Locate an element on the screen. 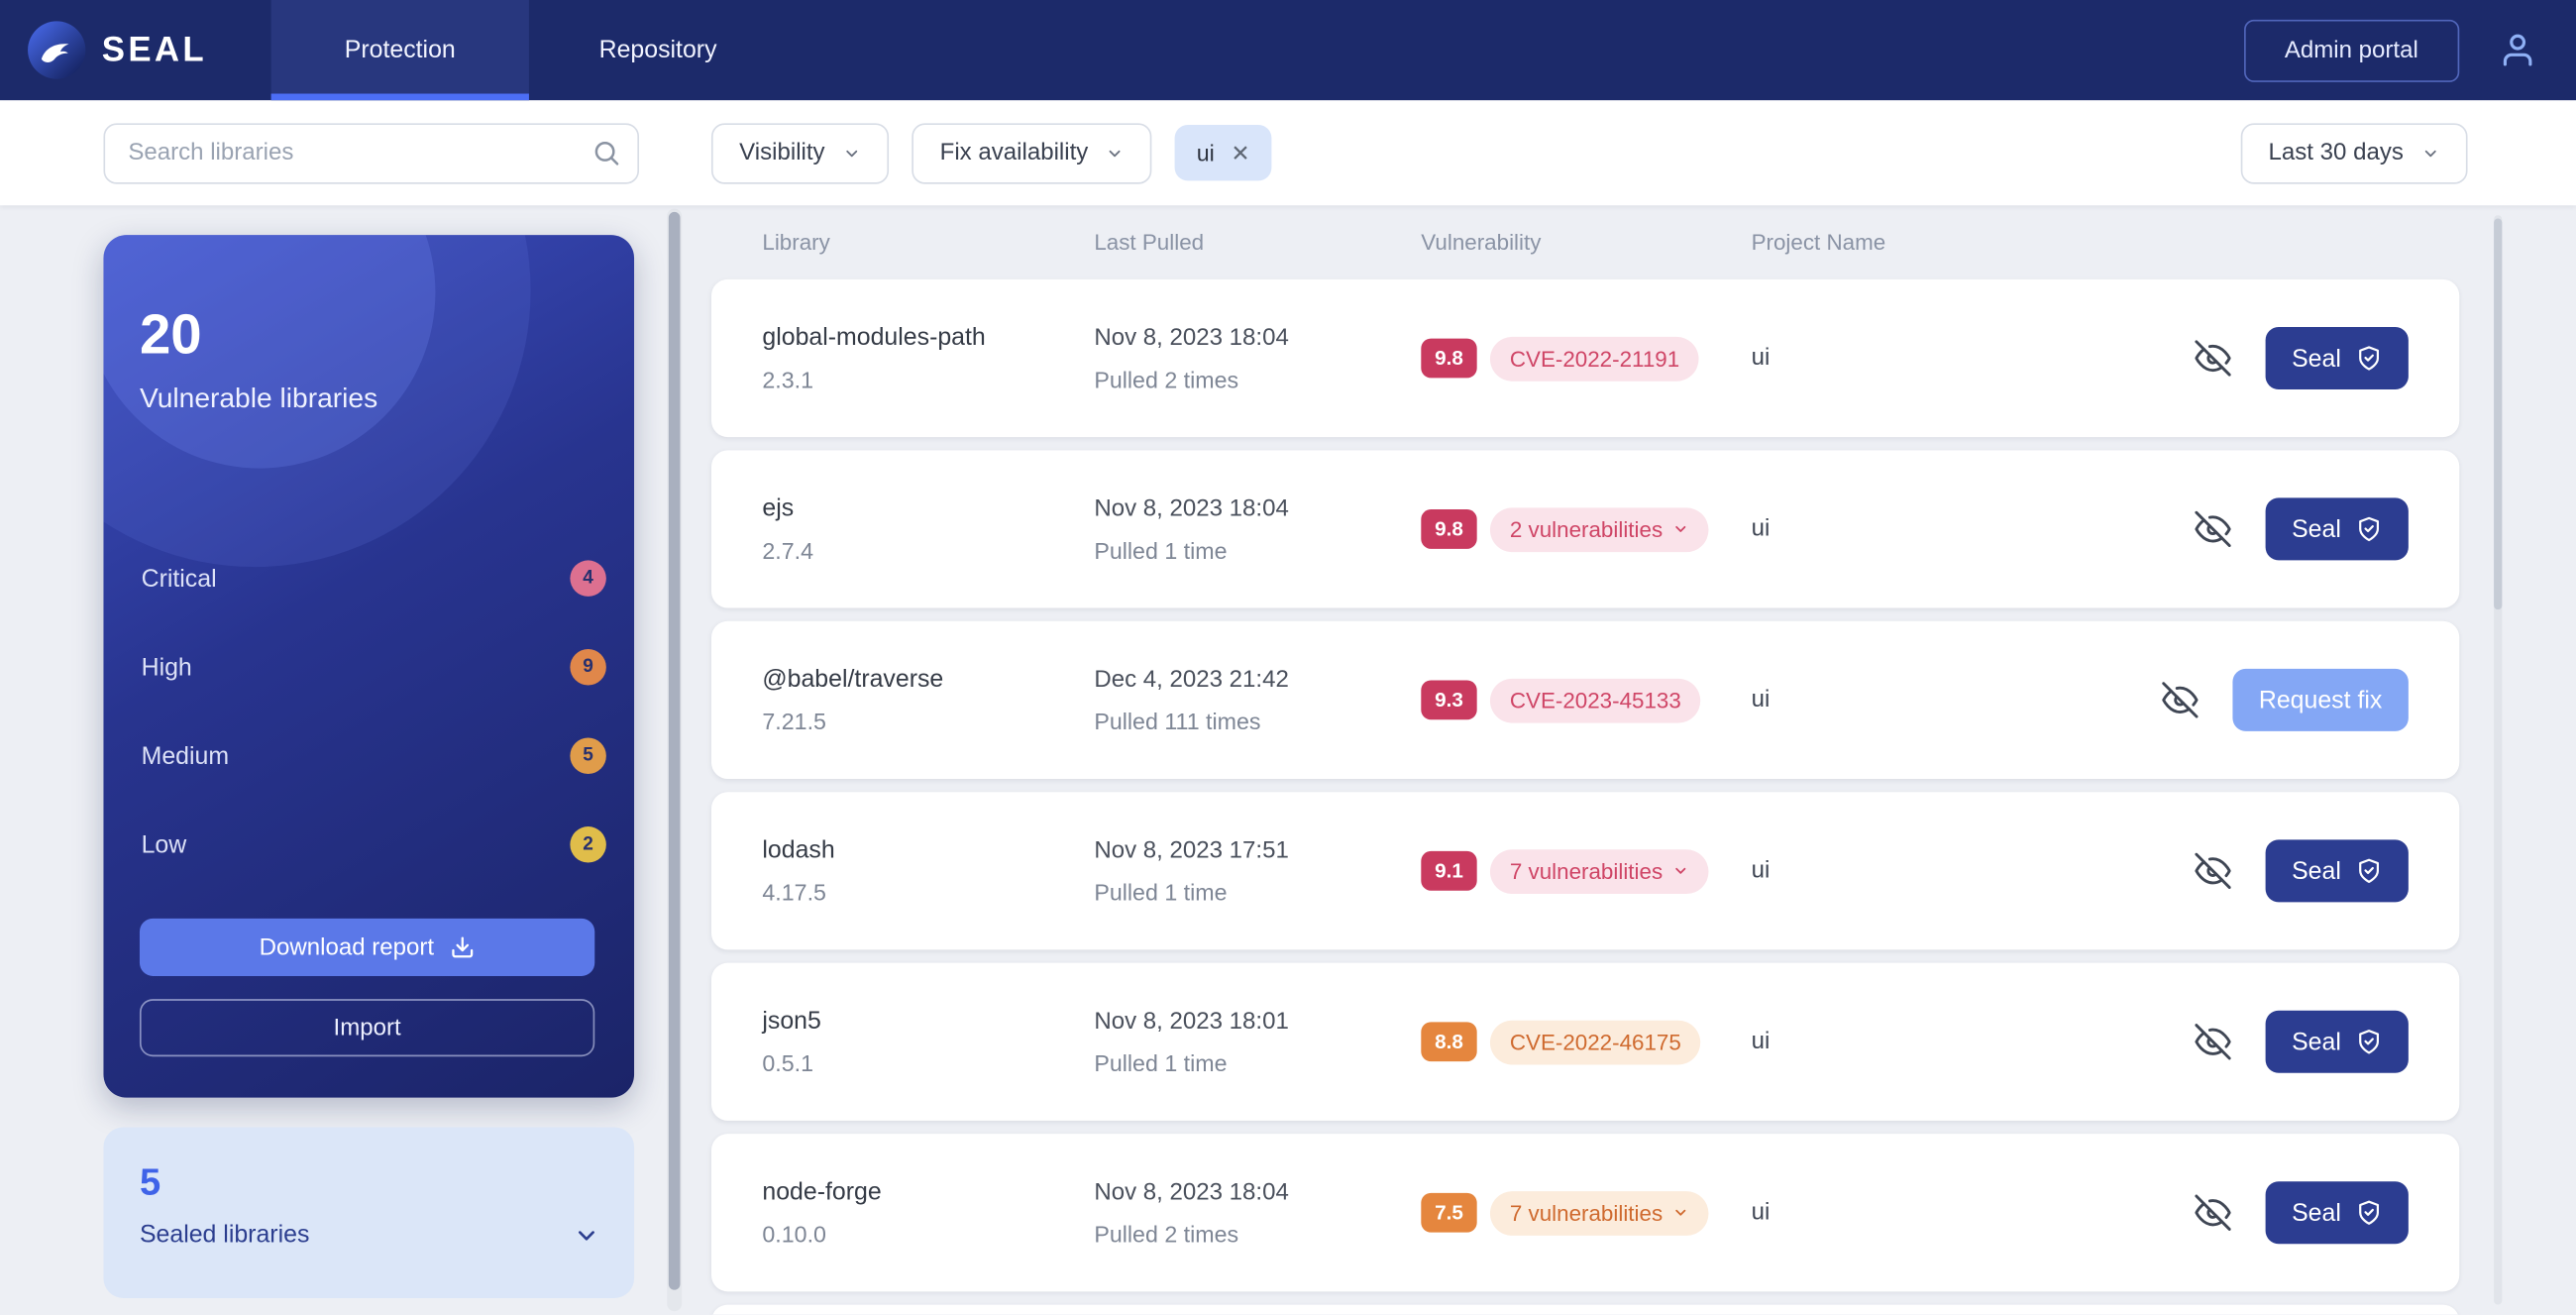 This screenshot has height=1315, width=2576. page-scrollbar is located at coordinates (2499, 760).